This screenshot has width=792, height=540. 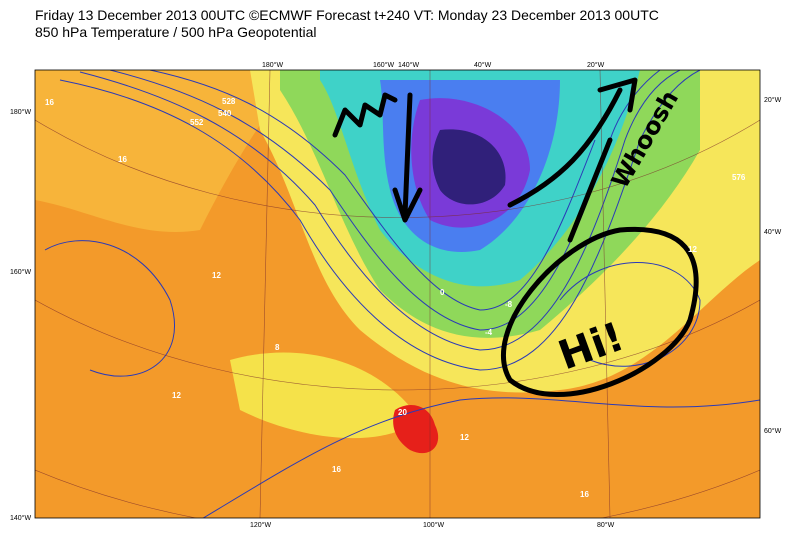 I want to click on contour-label: -4, so click(x=489, y=332).